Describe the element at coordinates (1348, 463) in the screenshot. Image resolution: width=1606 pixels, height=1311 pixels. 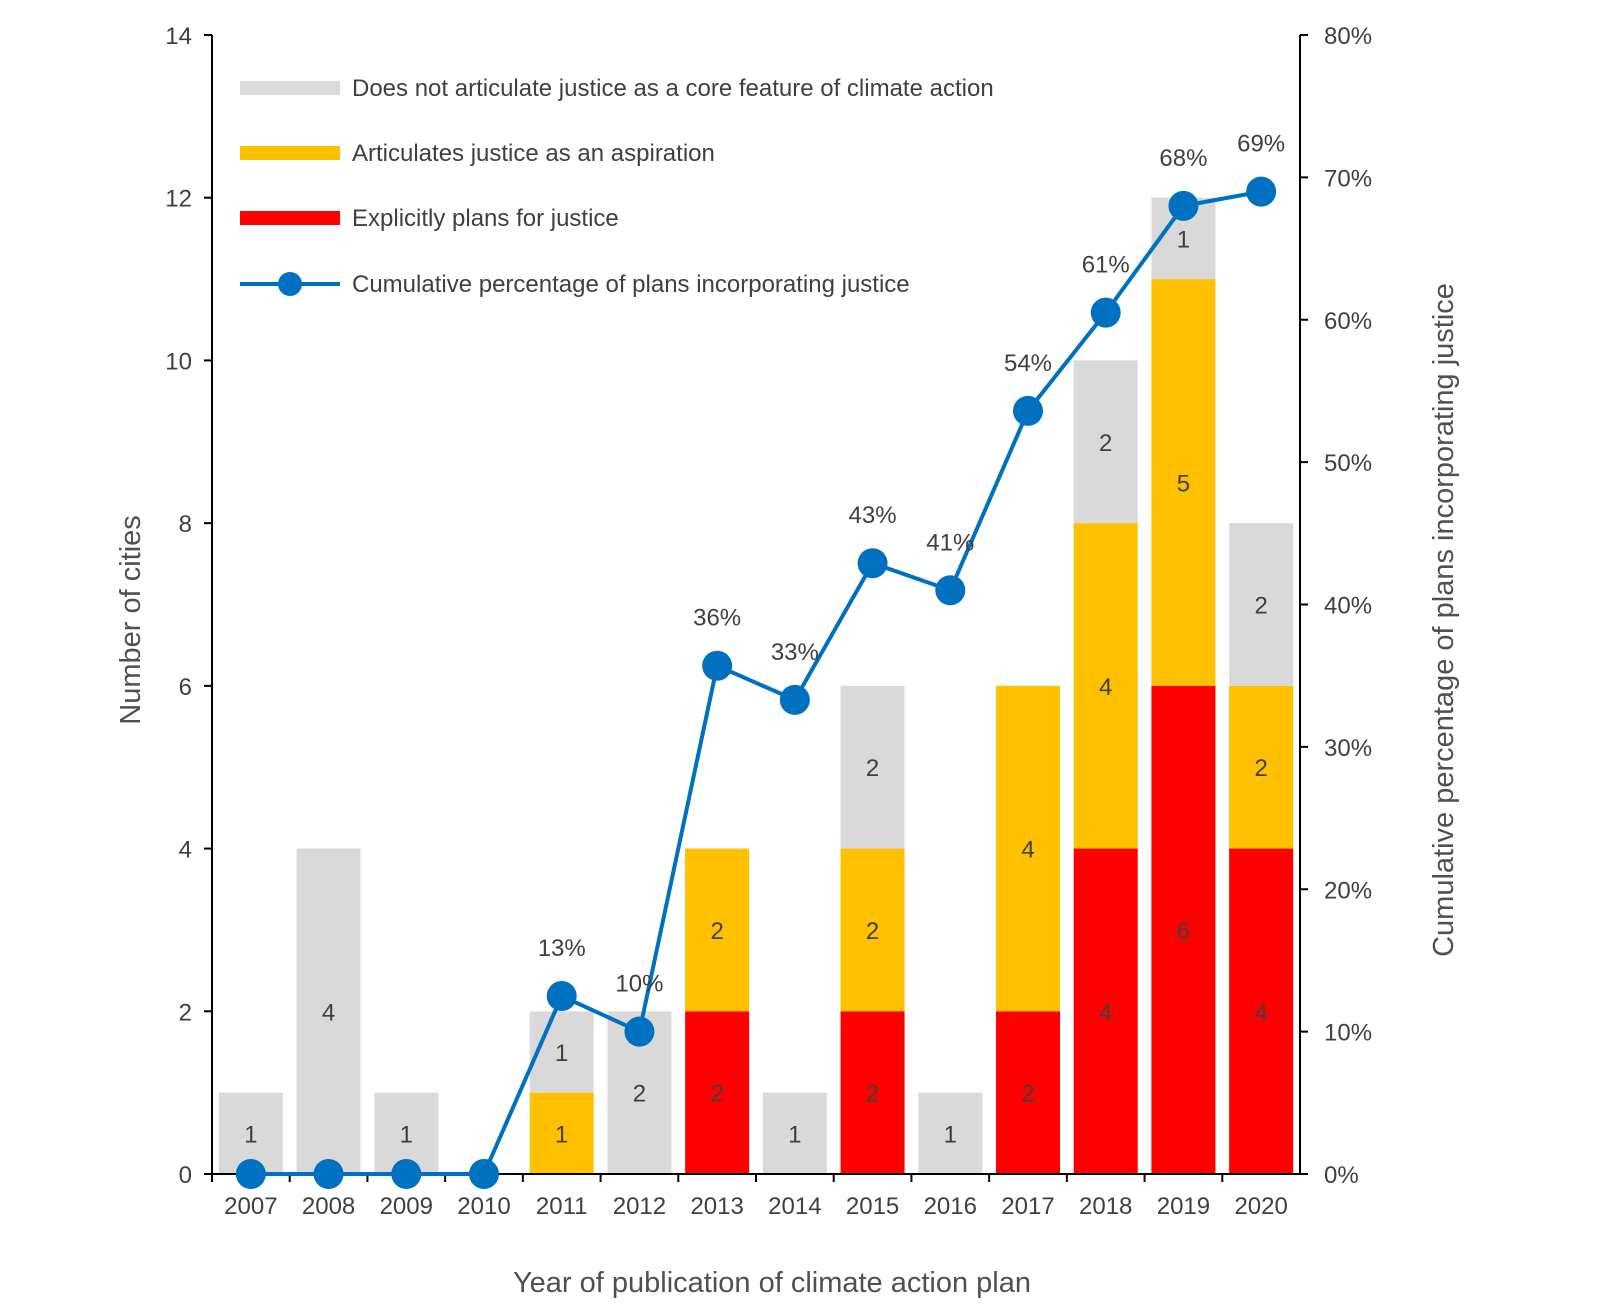
I see `y2-tick-label: 50%` at that location.